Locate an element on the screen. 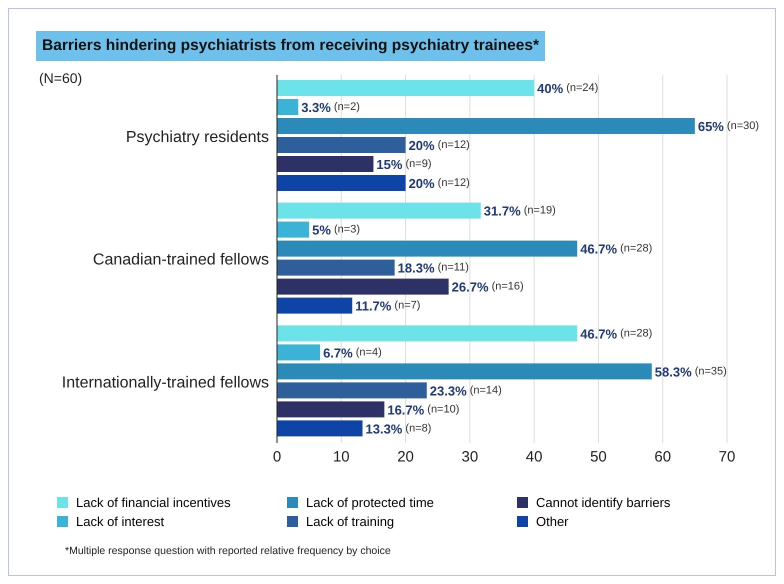  y-tick-label: Canadian-trained fellows is located at coordinates (180, 260).